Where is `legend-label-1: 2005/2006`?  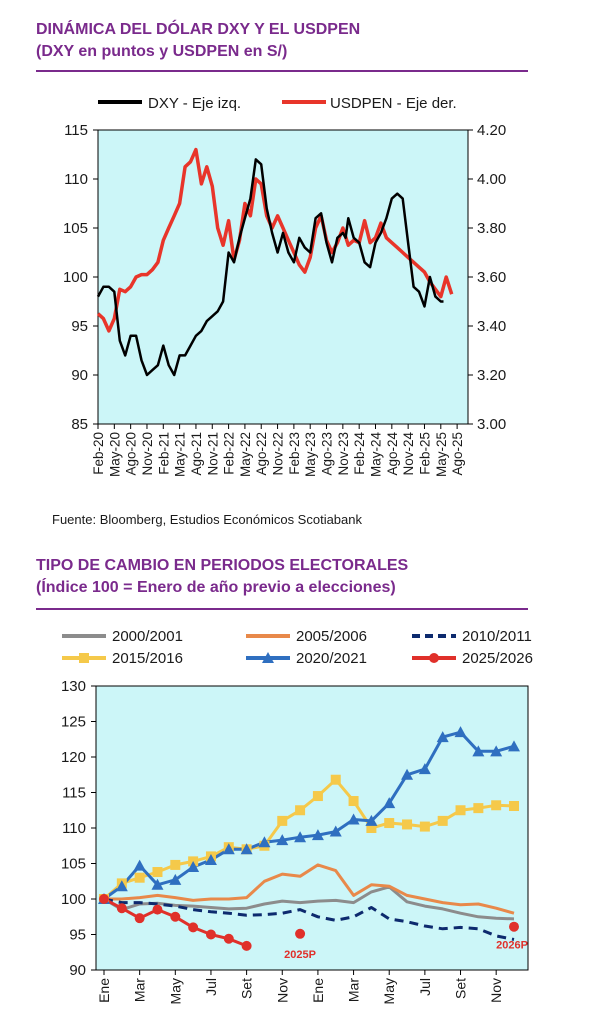 legend-label-1: 2005/2006 is located at coordinates (331, 636).